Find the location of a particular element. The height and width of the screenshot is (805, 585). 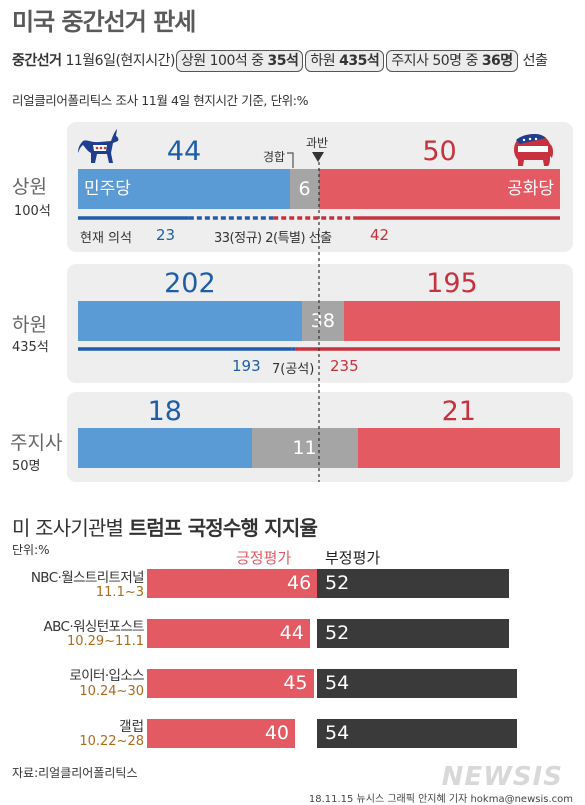

approve-value: 46 is located at coordinates (299, 583).